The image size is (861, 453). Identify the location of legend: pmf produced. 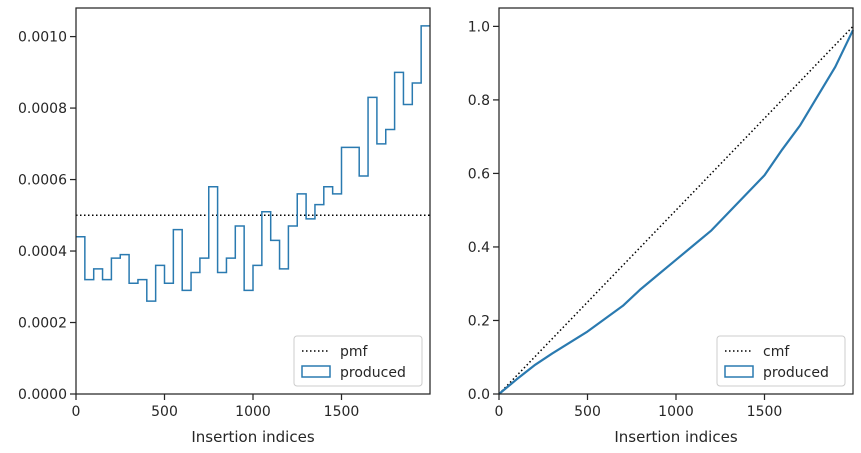
(358, 361).